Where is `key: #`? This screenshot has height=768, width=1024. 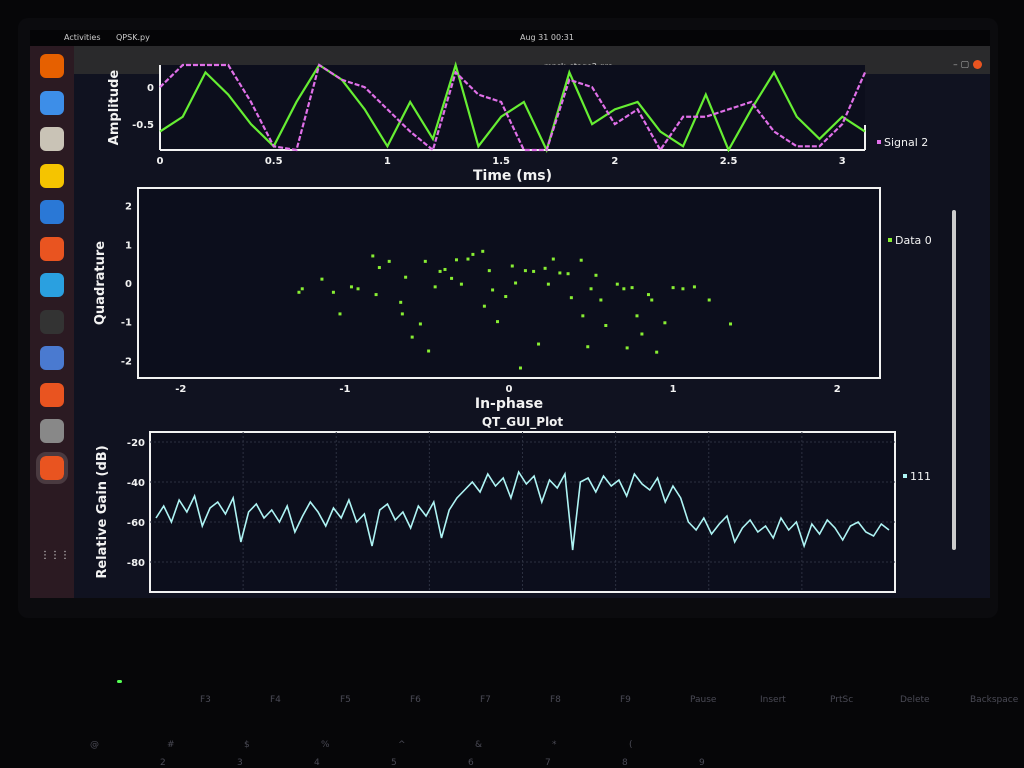 key: # is located at coordinates (171, 745).